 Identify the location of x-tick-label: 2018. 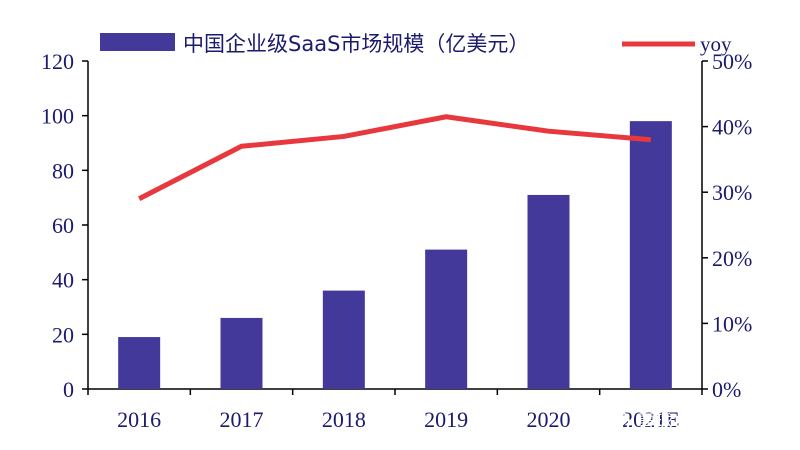
(344, 419).